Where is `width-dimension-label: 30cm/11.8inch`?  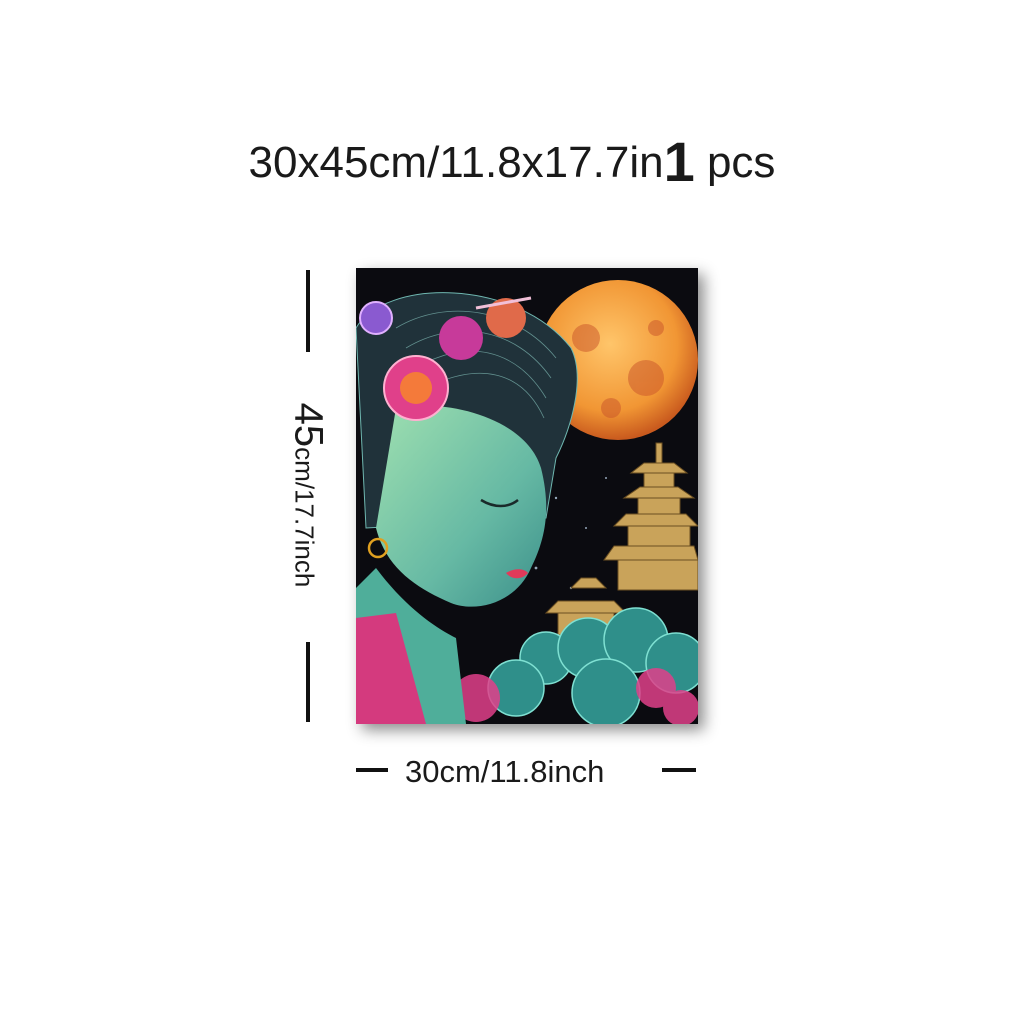 width-dimension-label: 30cm/11.8inch is located at coordinates (505, 771).